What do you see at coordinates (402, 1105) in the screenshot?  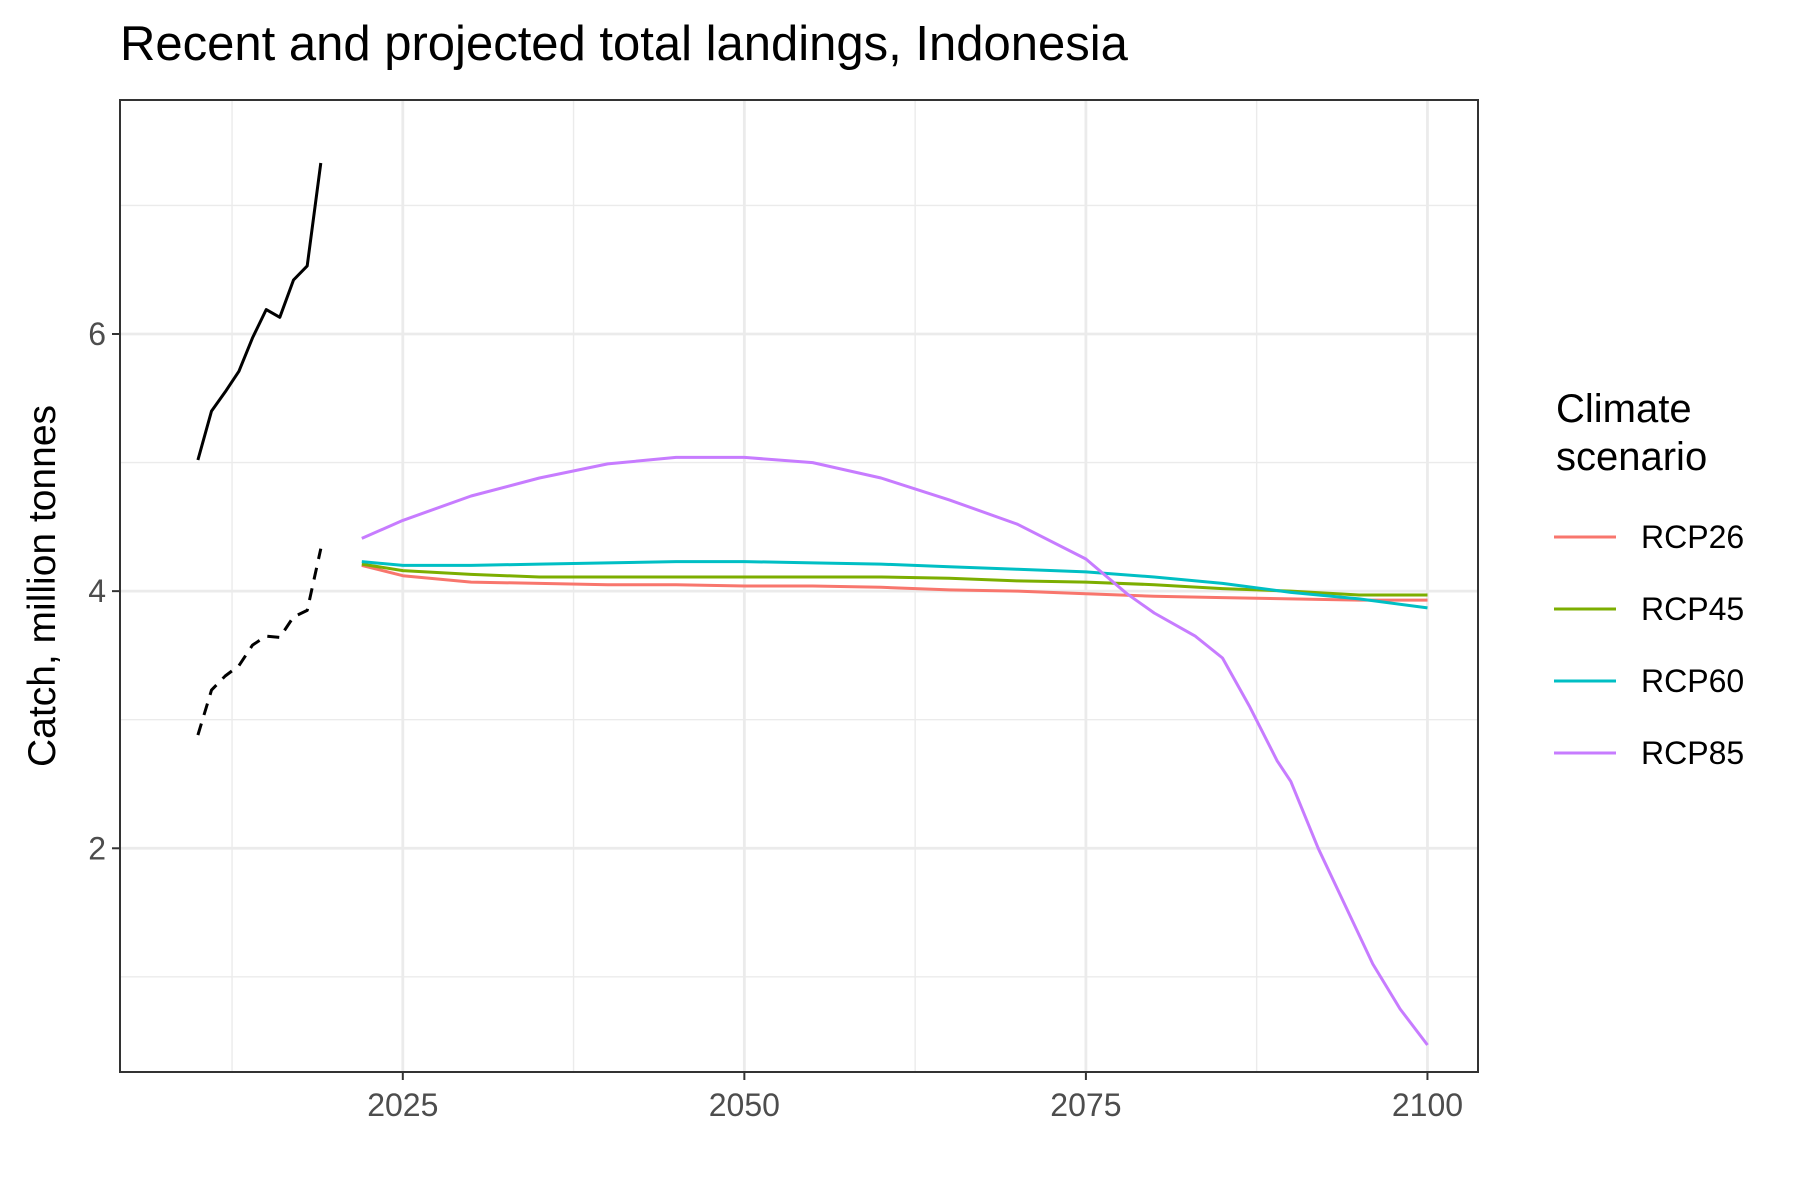 I see `x-tick-label: 2025` at bounding box center [402, 1105].